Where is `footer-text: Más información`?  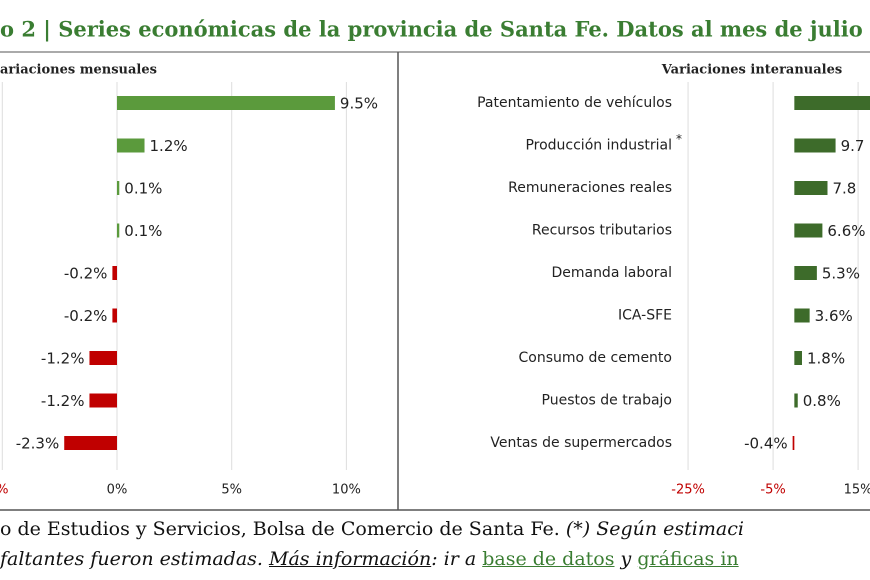 footer-text: Más información is located at coordinates (350, 559).